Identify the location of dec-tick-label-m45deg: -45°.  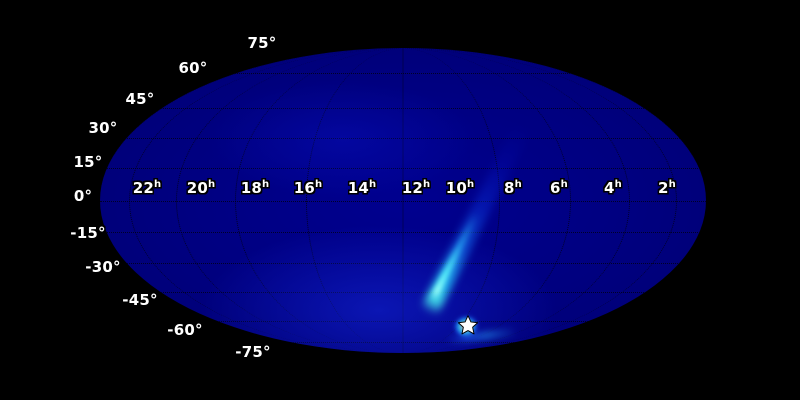
(140, 300).